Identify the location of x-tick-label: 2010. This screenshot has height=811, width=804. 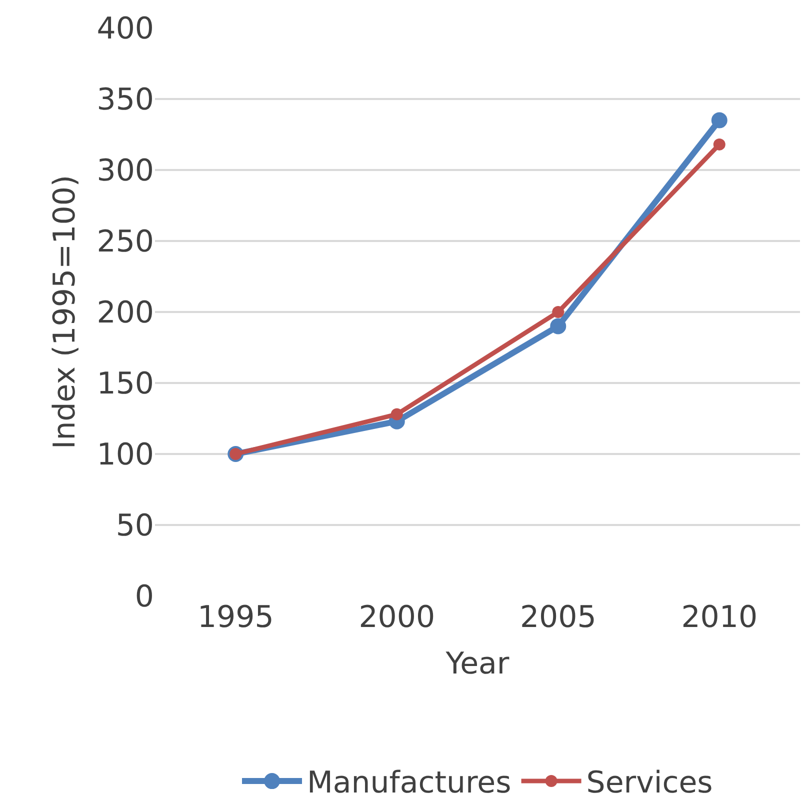
(719, 617).